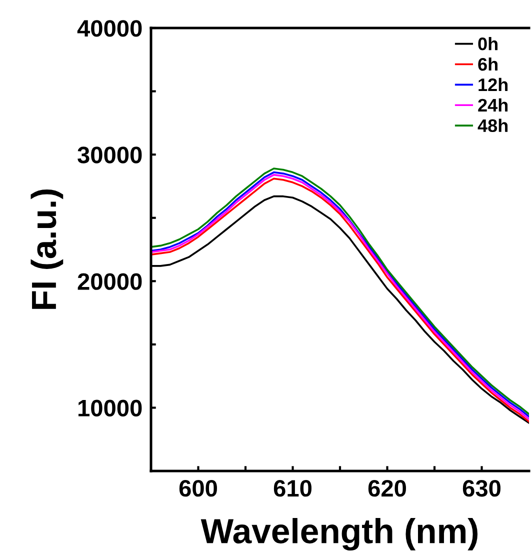 The width and height of the screenshot is (531, 560). Describe the element at coordinates (493, 125) in the screenshot. I see `legend-label: 48h` at that location.